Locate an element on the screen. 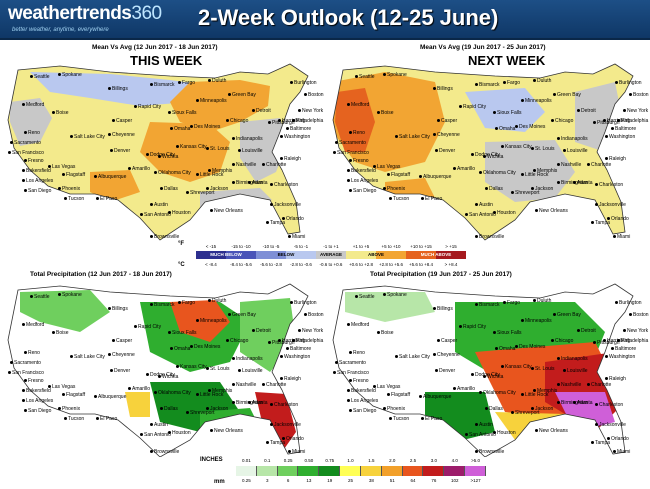 This screenshot has height=489, width=650. city-label-dallas-map1: Dallas is located at coordinates (494, 189).